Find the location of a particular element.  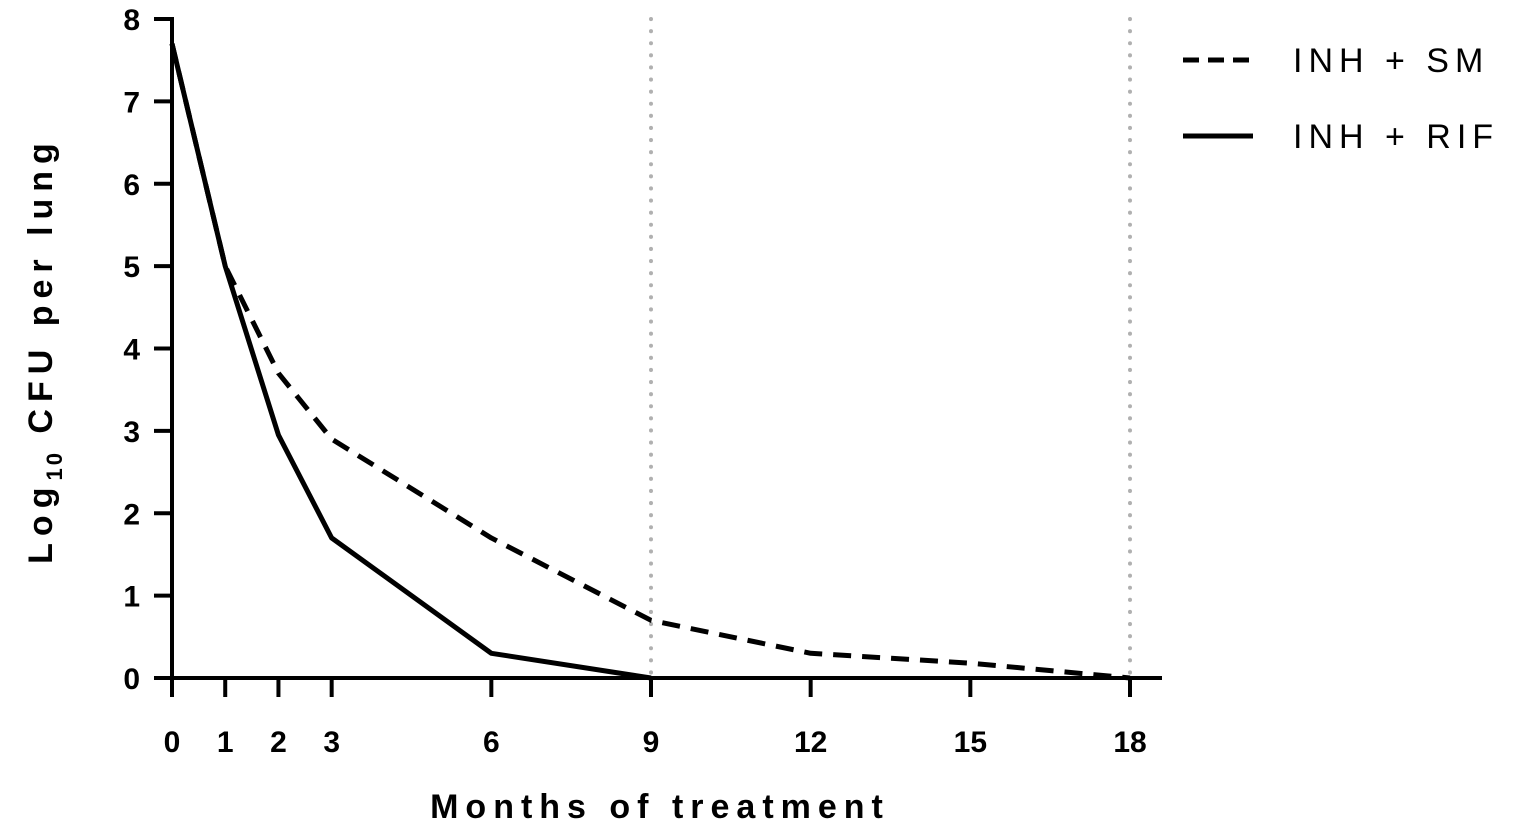

y-axis-title-rest: CFU per lung is located at coordinates (41, 293).